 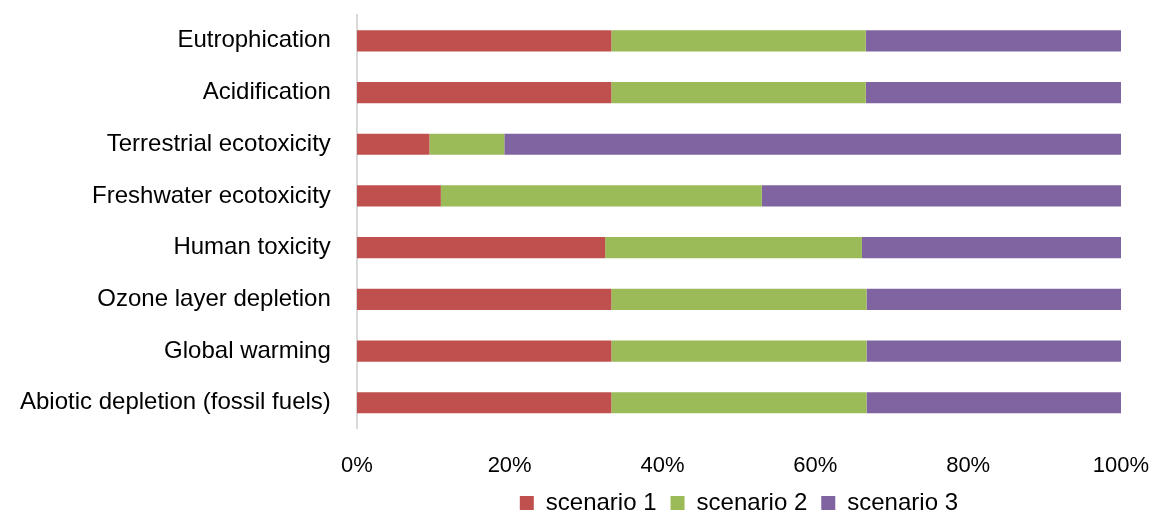 What do you see at coordinates (356, 464) in the screenshot?
I see `x-tick-label: 0%` at bounding box center [356, 464].